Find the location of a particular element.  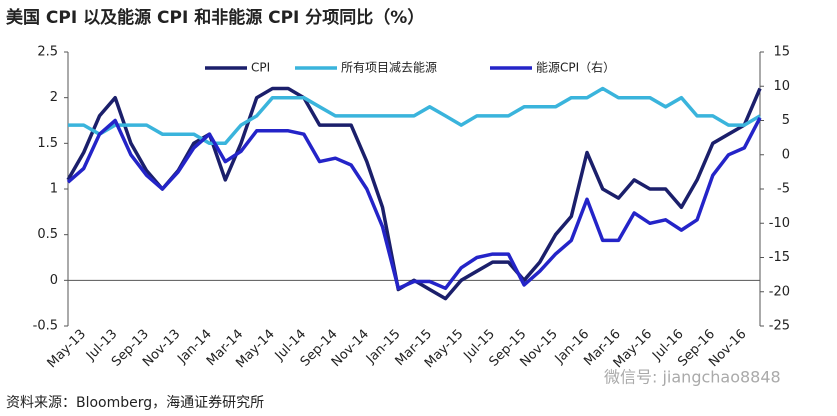

y2-tick-label: 15 is located at coordinates (781, 52).